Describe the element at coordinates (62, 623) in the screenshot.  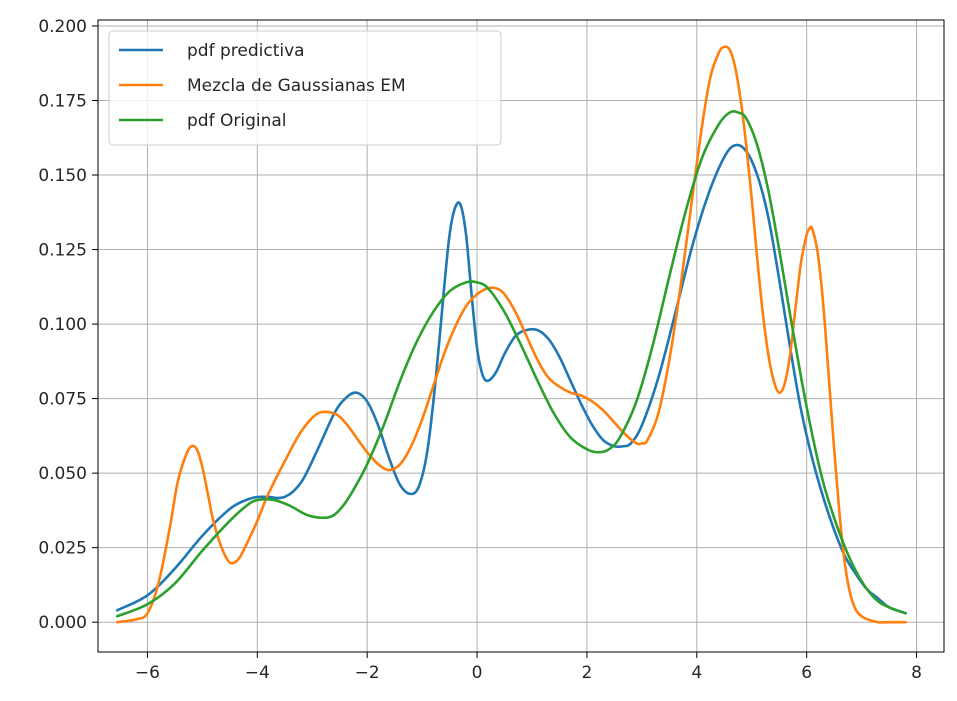
I see `y-tick-label: 0.000` at that location.